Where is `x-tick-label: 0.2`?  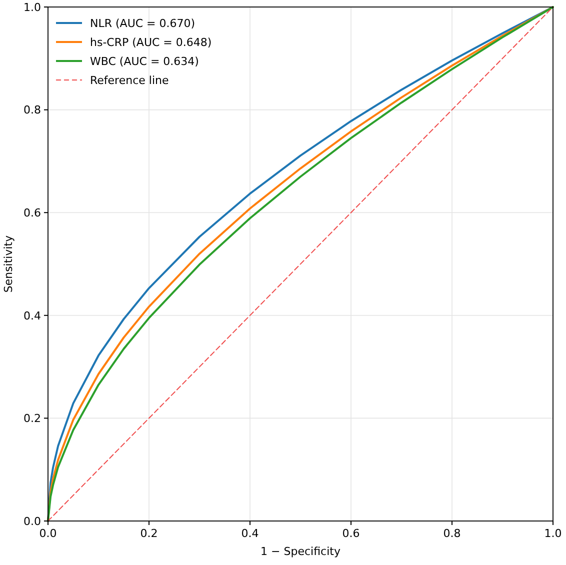 x-tick-label: 0.2 is located at coordinates (149, 533).